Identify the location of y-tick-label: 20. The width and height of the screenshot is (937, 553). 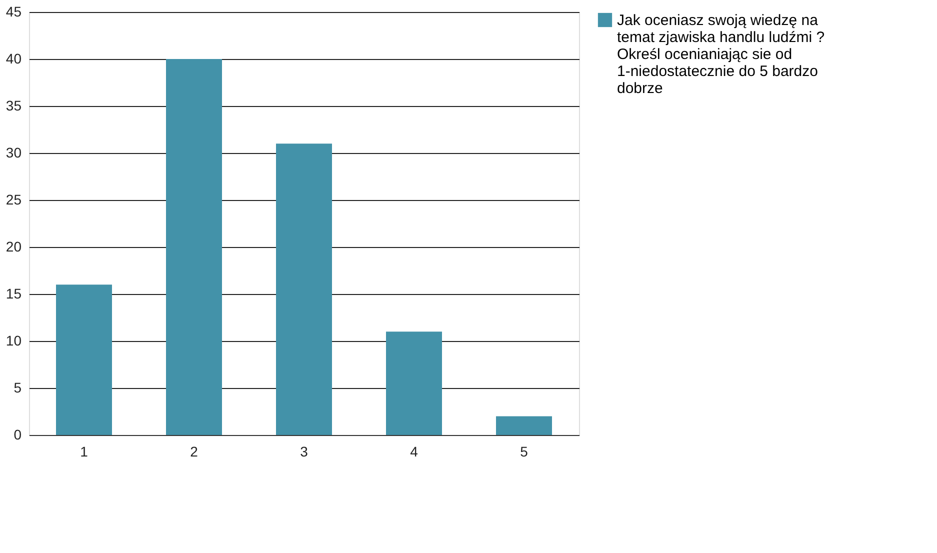
(14, 246).